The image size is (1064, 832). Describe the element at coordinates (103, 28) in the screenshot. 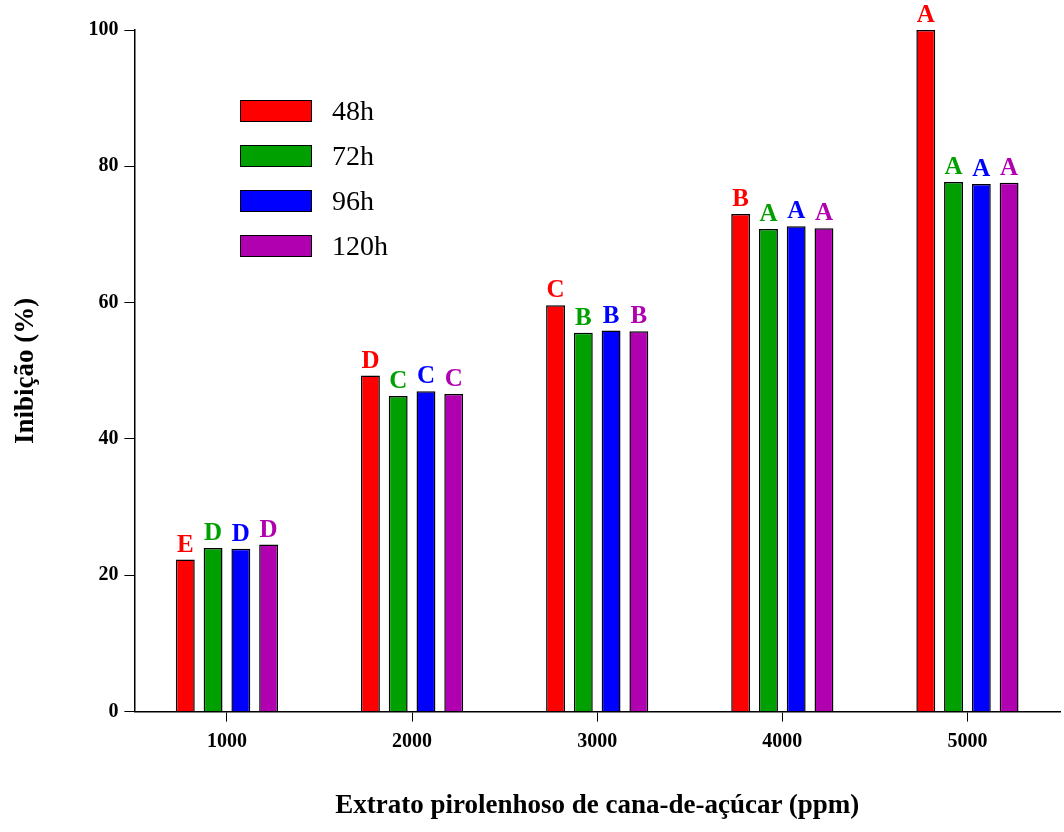

I see `y-tick-label: 100` at that location.